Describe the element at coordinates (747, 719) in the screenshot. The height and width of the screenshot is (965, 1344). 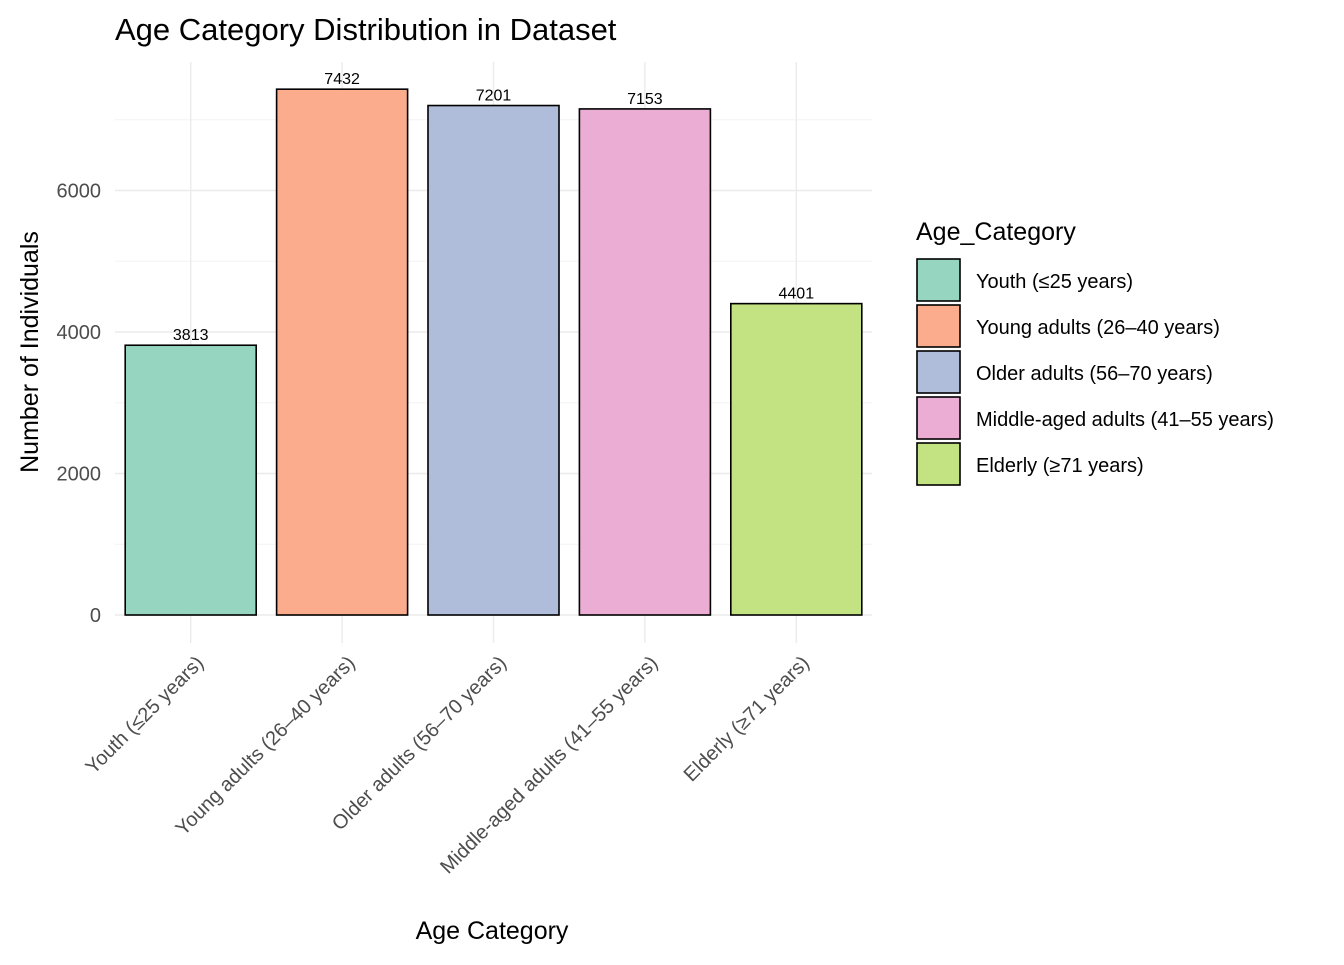
I see `x-tick-label: Elderly (≥71 years)` at that location.